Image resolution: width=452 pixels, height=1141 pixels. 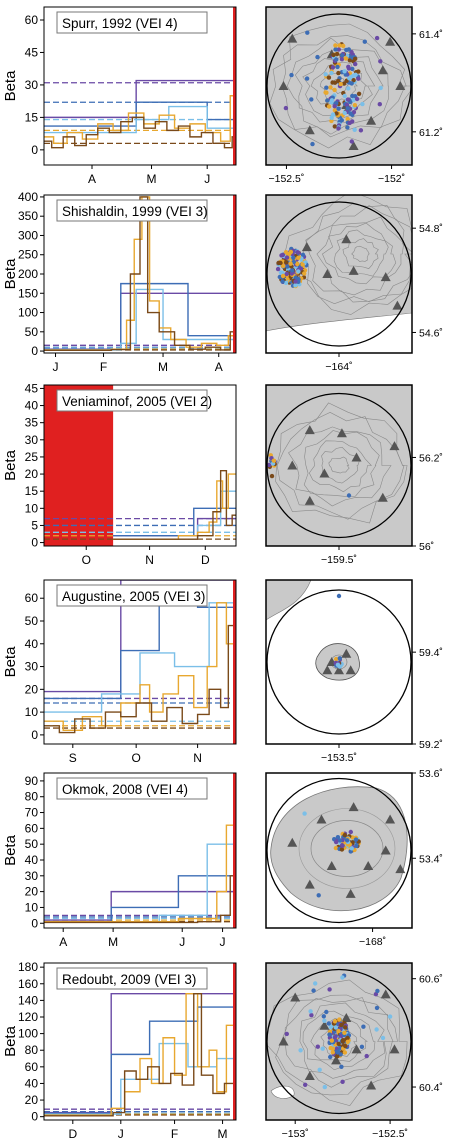 I want to click on y-tick-label: 0, so click(x=34, y=543).